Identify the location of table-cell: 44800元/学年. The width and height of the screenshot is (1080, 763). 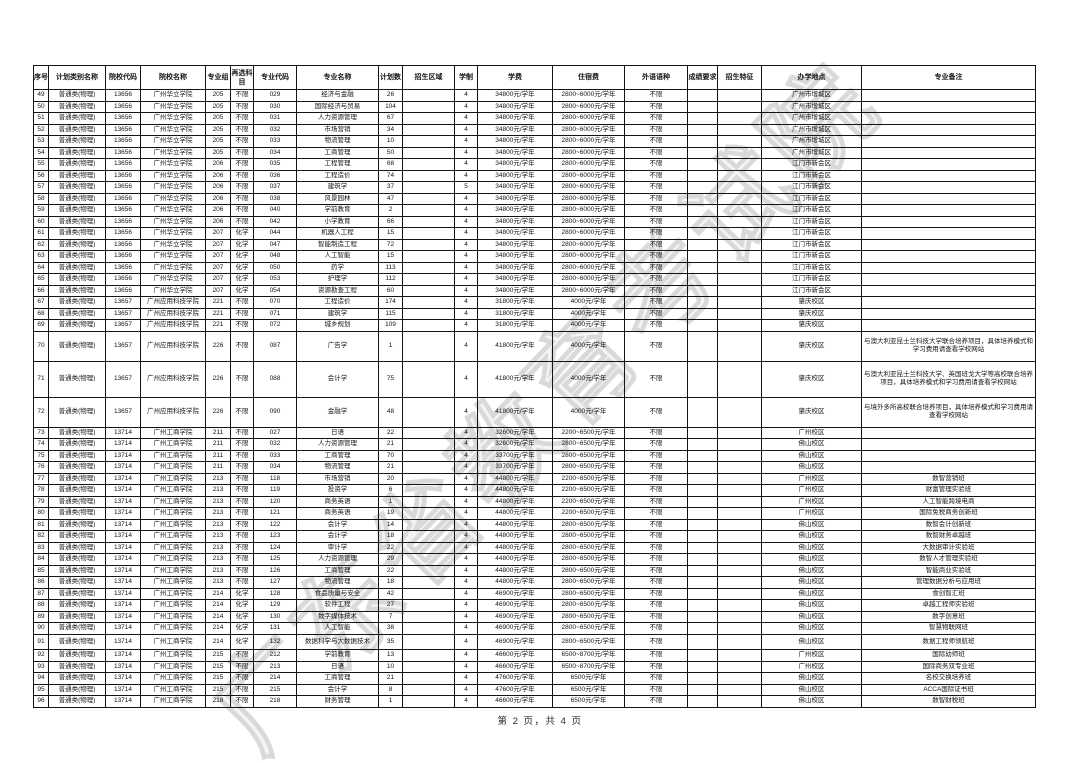
(515, 501).